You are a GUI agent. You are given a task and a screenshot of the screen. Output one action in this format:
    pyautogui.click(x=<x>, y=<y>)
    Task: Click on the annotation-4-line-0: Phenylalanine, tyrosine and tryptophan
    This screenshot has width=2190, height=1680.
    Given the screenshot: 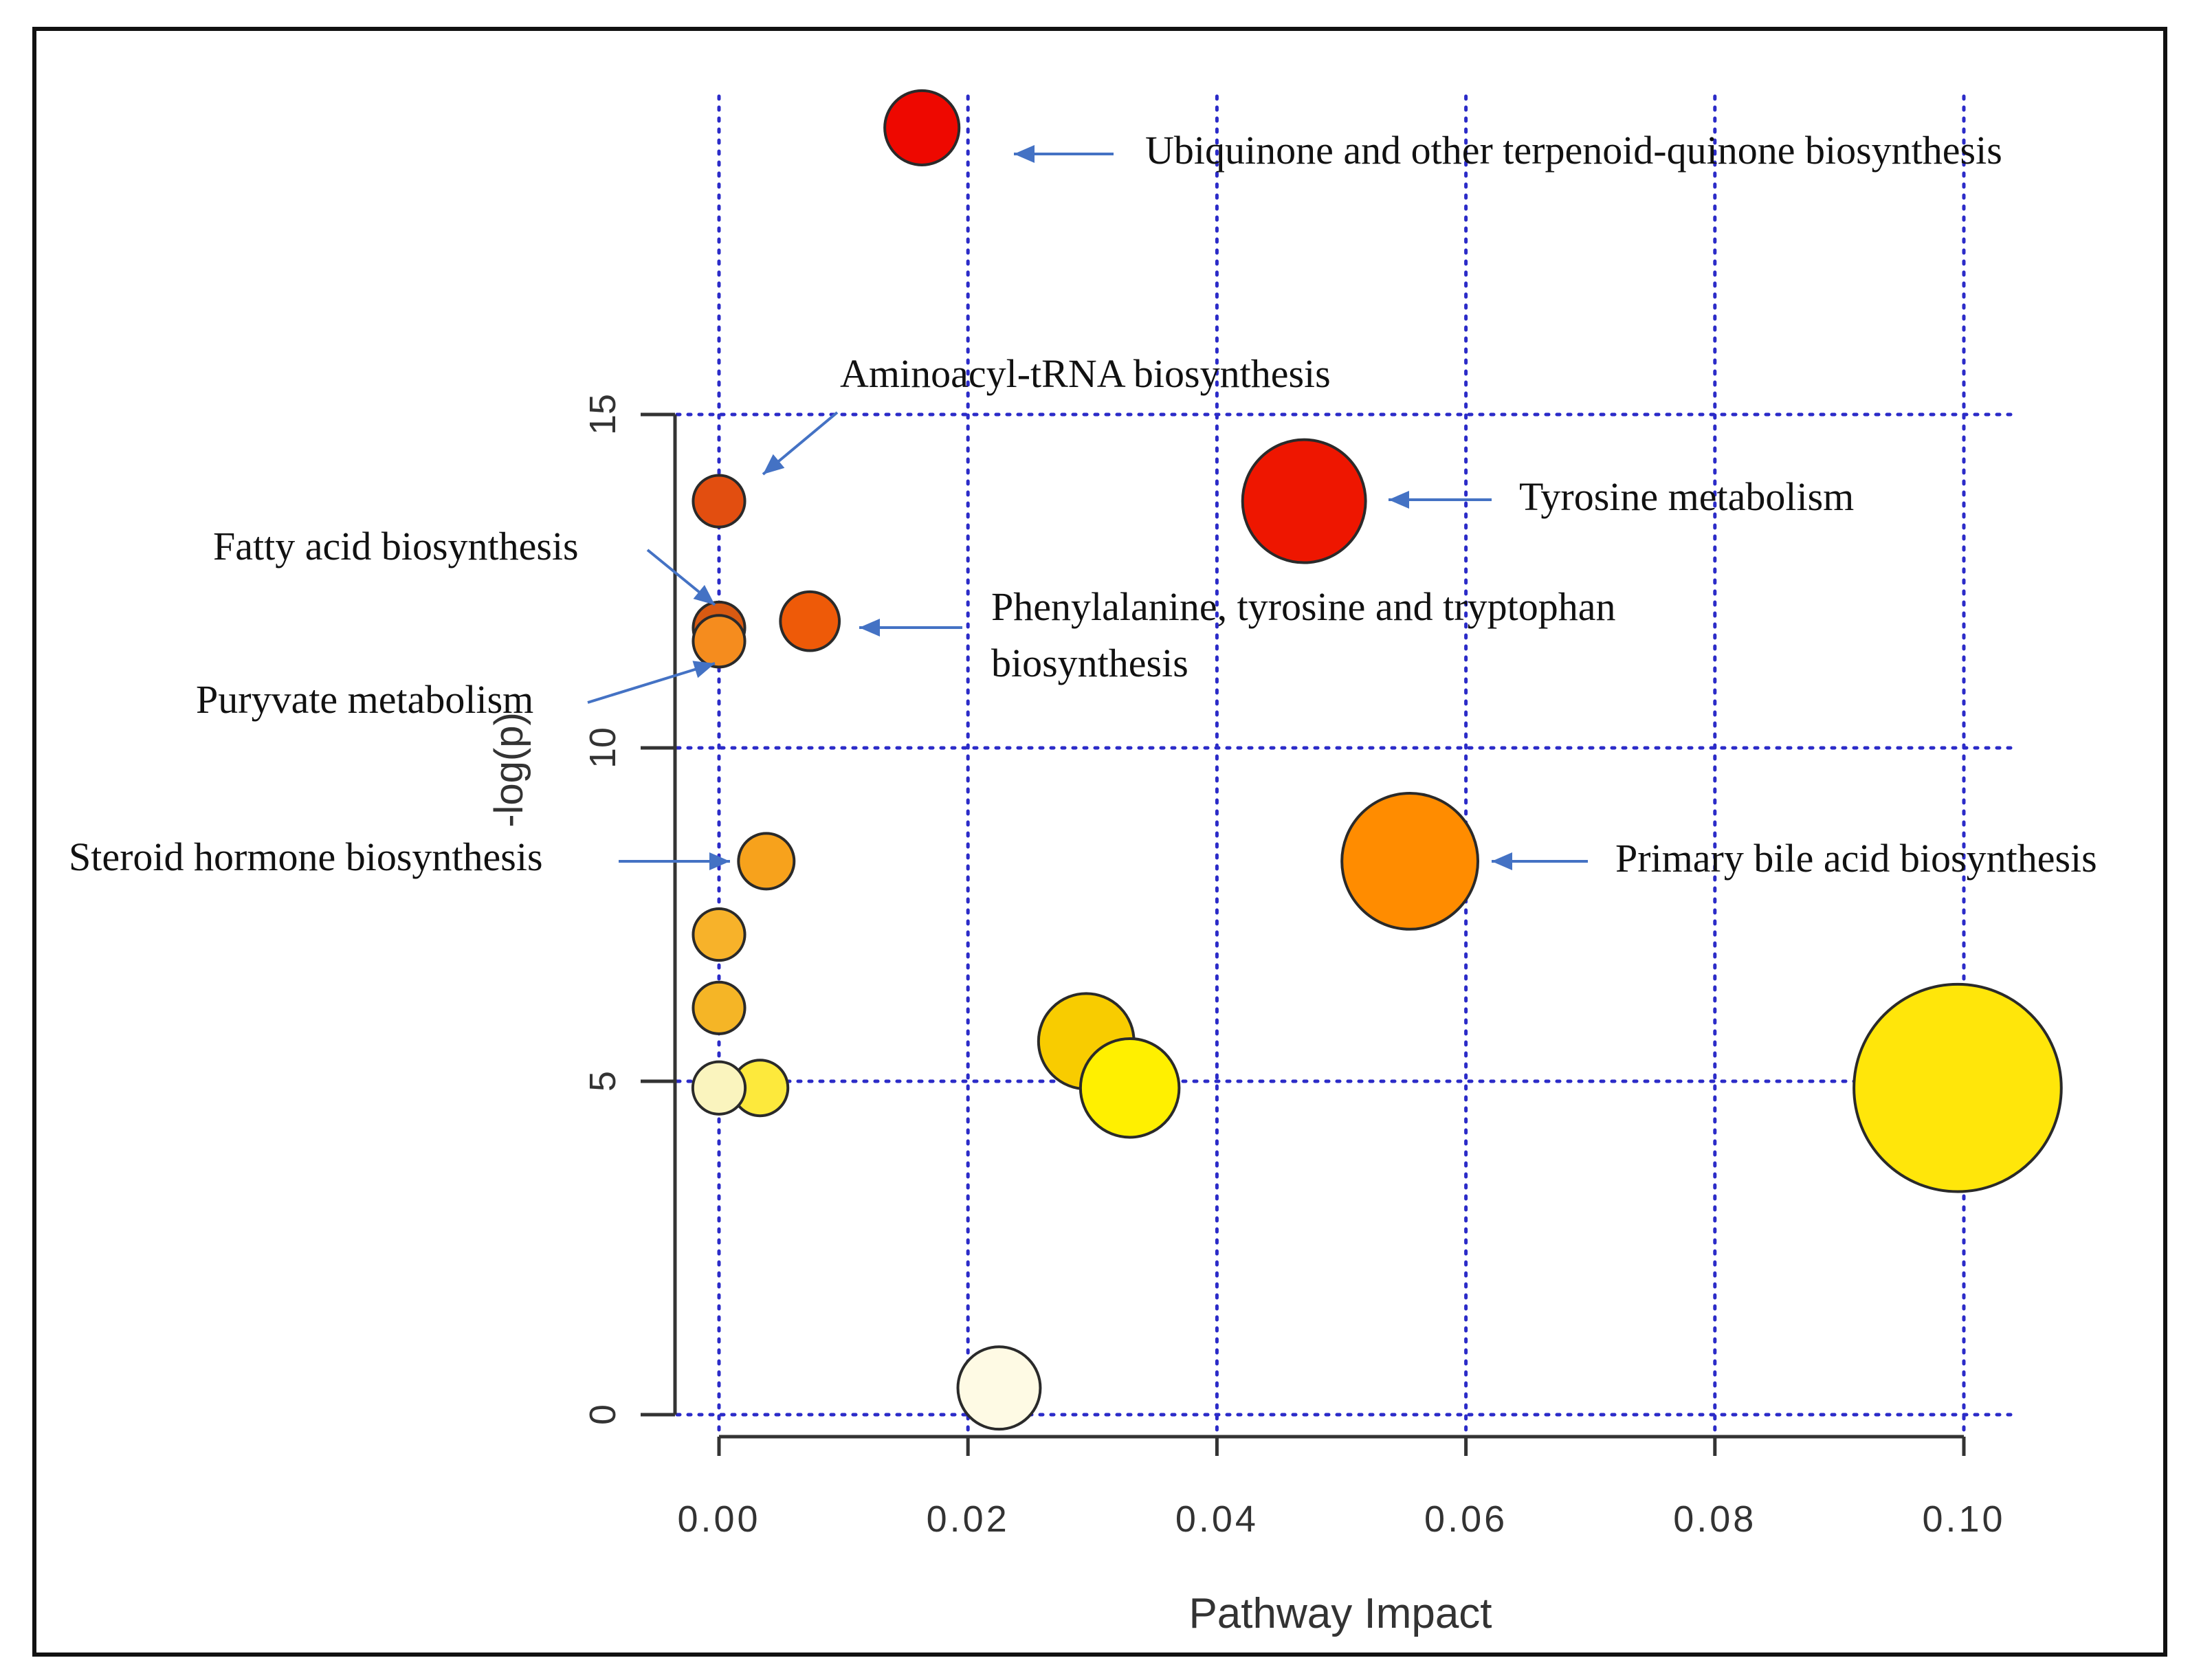 What is the action you would take?
    pyautogui.click(x=1303, y=606)
    